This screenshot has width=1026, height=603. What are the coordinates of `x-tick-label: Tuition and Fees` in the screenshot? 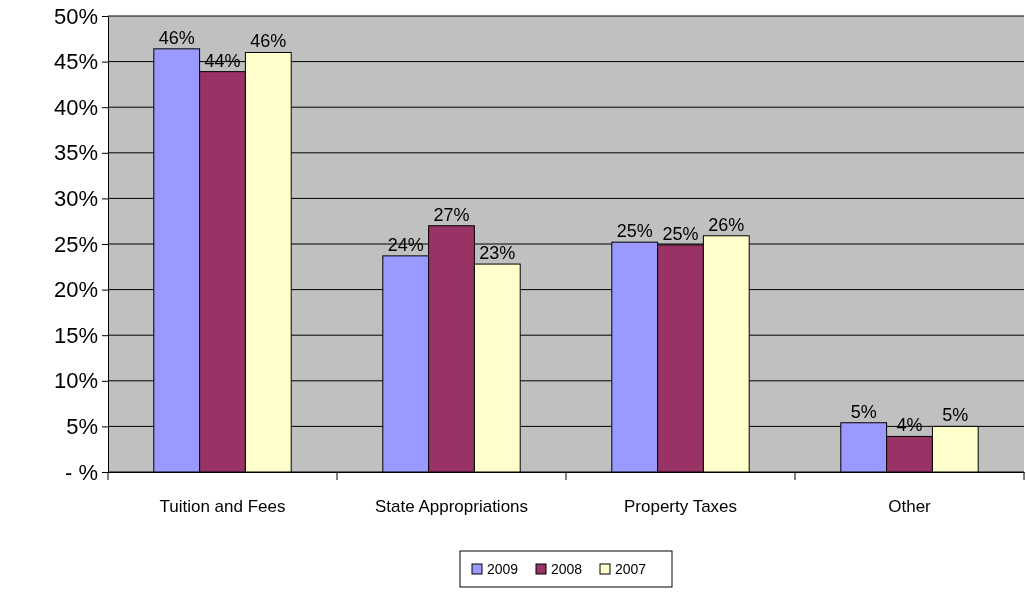 It's located at (222, 507).